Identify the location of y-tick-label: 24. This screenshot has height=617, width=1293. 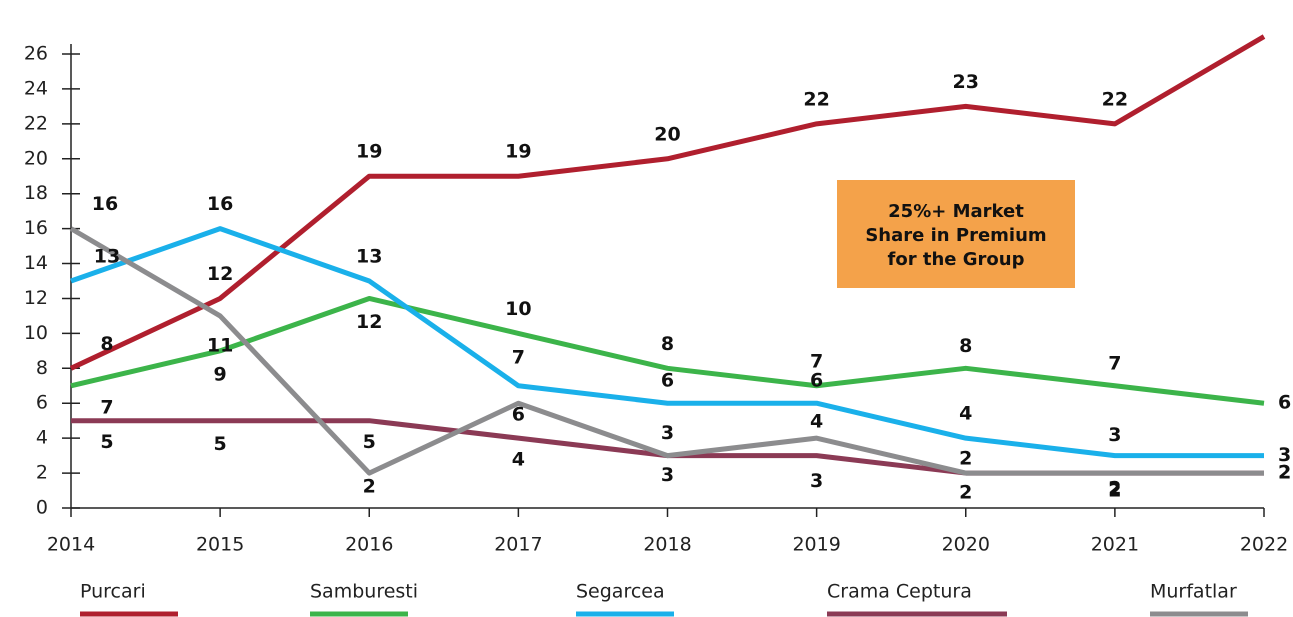
(36, 88).